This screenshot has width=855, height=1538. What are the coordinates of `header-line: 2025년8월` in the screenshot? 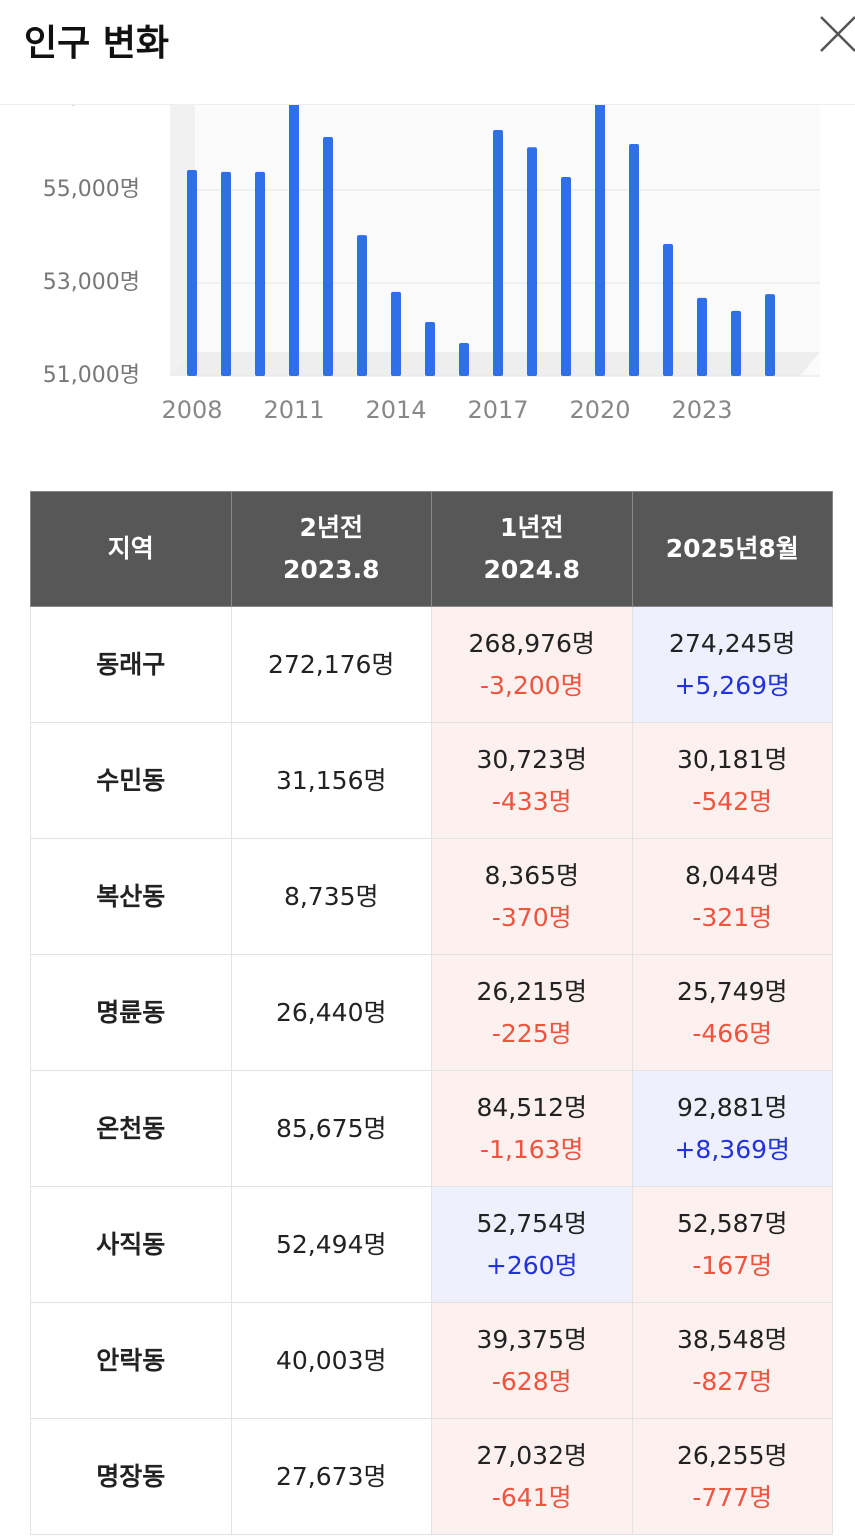 It's located at (732, 548).